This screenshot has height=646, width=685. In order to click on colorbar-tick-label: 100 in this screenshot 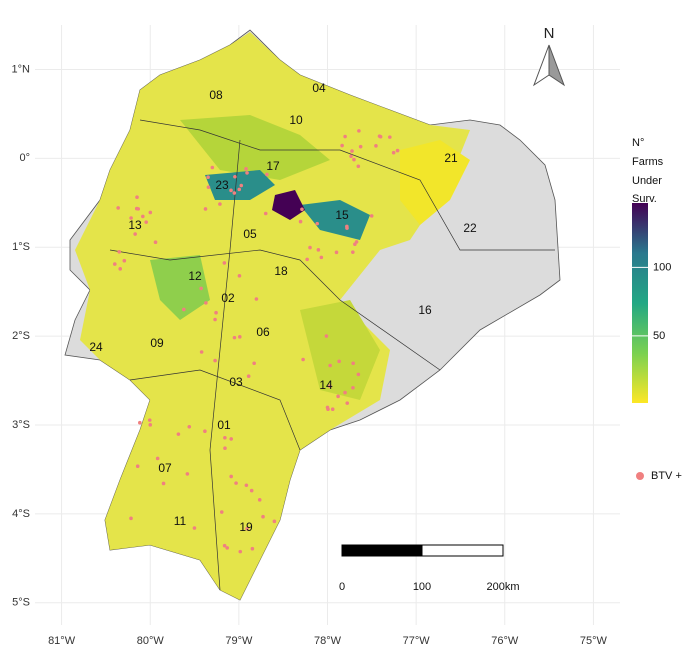, I will do `click(662, 267)`.